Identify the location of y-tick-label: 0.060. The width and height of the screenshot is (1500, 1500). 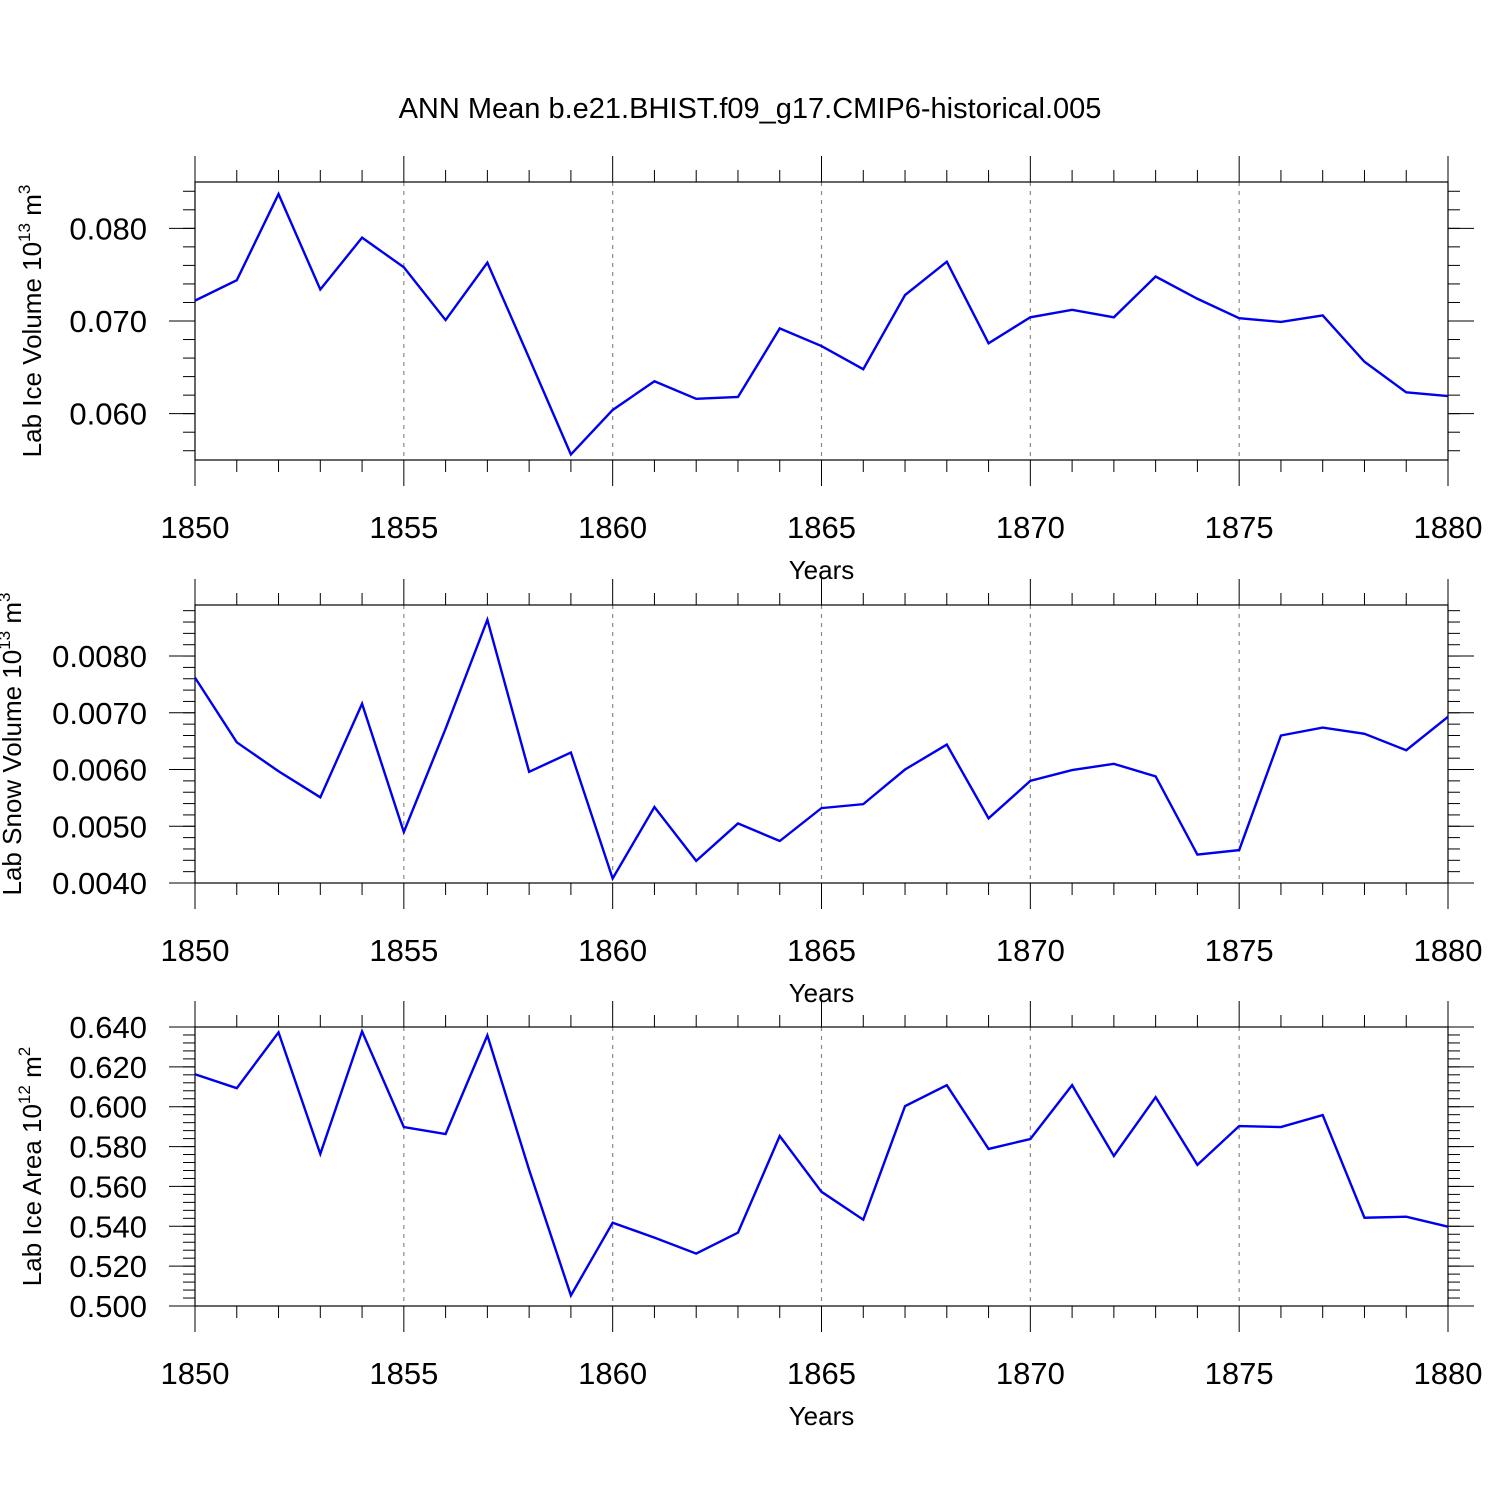
(108, 414).